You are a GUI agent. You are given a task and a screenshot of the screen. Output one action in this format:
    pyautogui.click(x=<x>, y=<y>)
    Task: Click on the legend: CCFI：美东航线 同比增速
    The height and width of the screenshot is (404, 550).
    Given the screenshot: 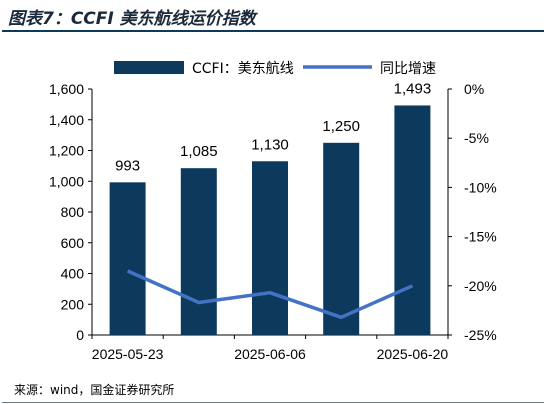 What is the action you would take?
    pyautogui.click(x=275, y=69)
    